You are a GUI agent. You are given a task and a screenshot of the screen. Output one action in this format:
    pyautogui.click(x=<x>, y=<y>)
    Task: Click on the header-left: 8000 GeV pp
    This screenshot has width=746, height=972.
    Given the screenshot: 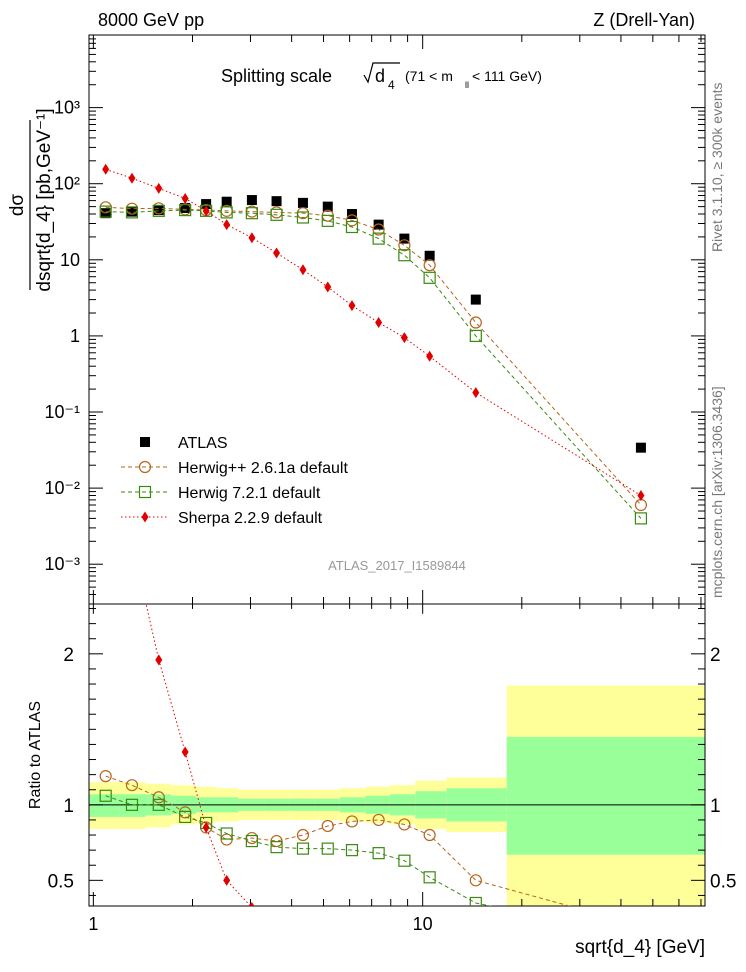 What is the action you would take?
    pyautogui.click(x=151, y=20)
    